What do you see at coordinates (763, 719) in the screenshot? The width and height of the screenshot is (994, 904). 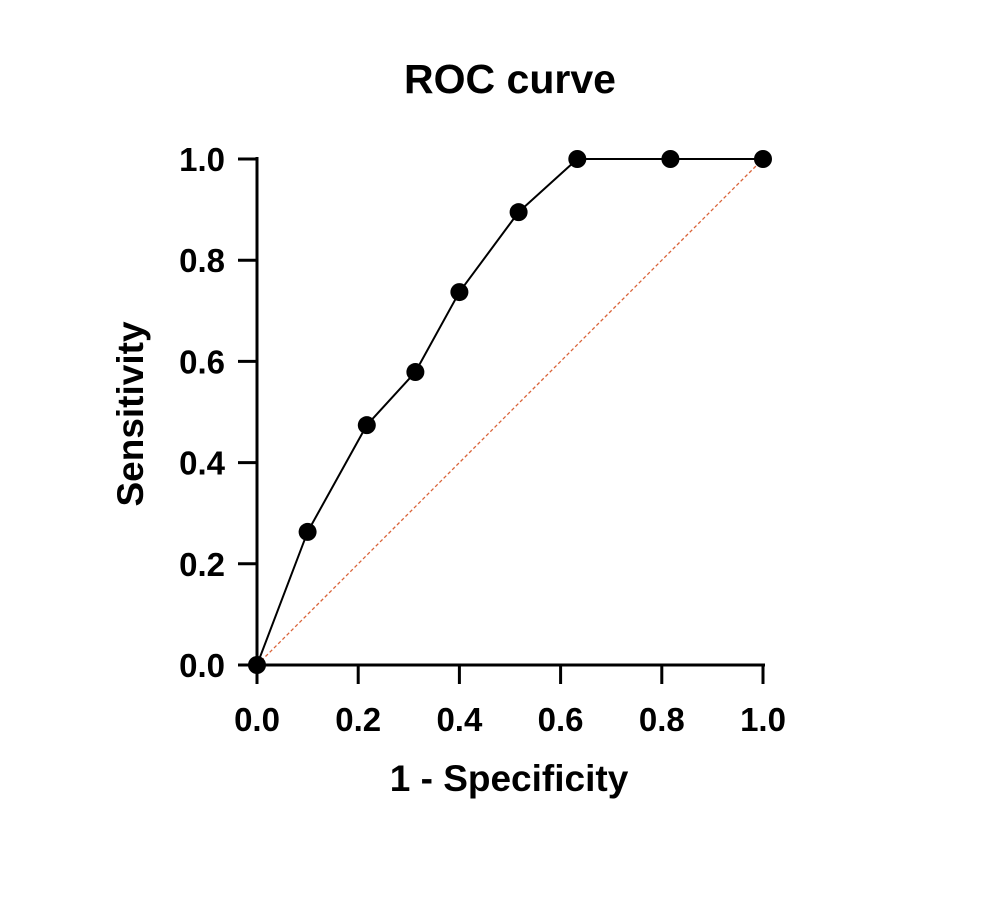 I see `x-tick-label: 1.0` at bounding box center [763, 719].